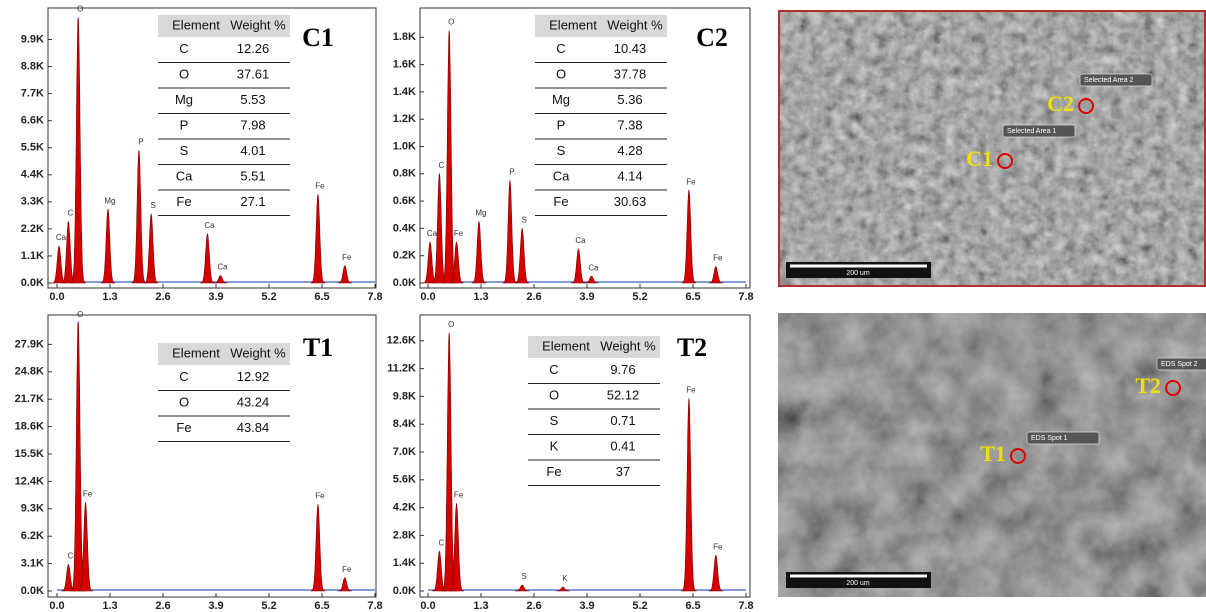  I want to click on y-tick-label: 1.4K, so click(404, 92).